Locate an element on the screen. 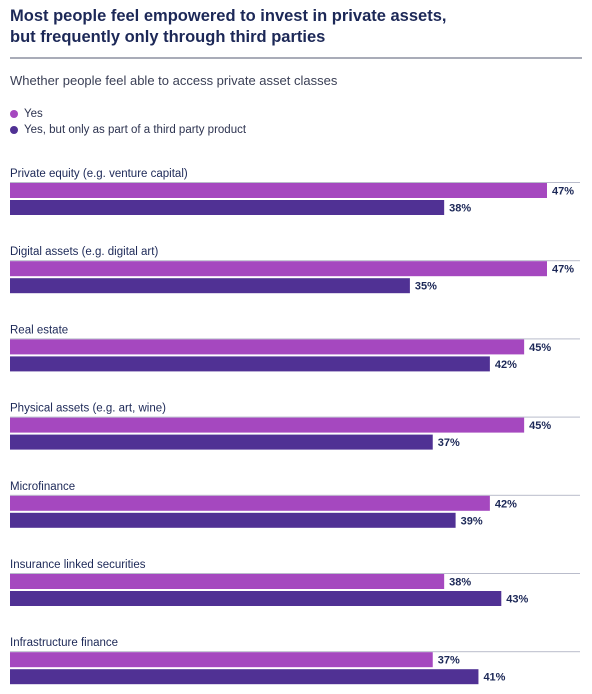  legend-swatch-third-party is located at coordinates (14, 130).